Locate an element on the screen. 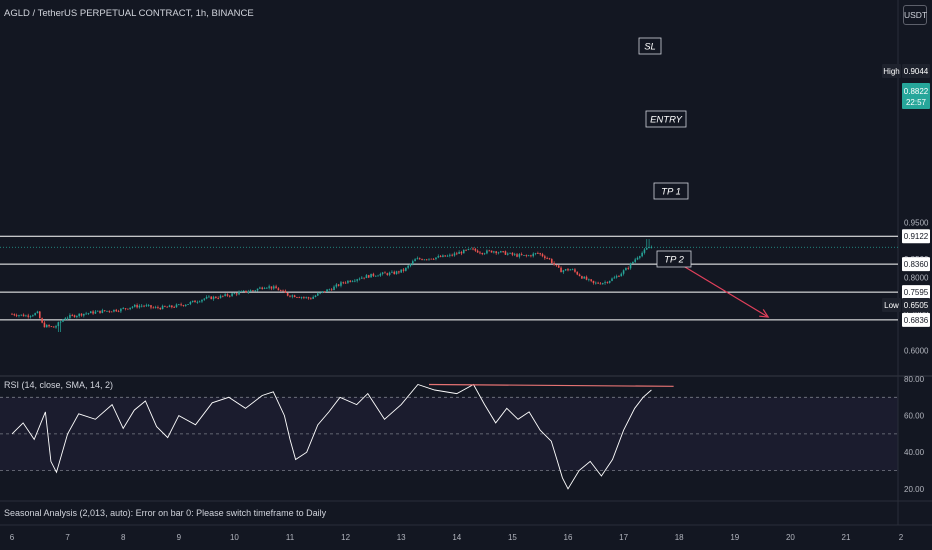  badge-entry-bg is located at coordinates (916, 264).